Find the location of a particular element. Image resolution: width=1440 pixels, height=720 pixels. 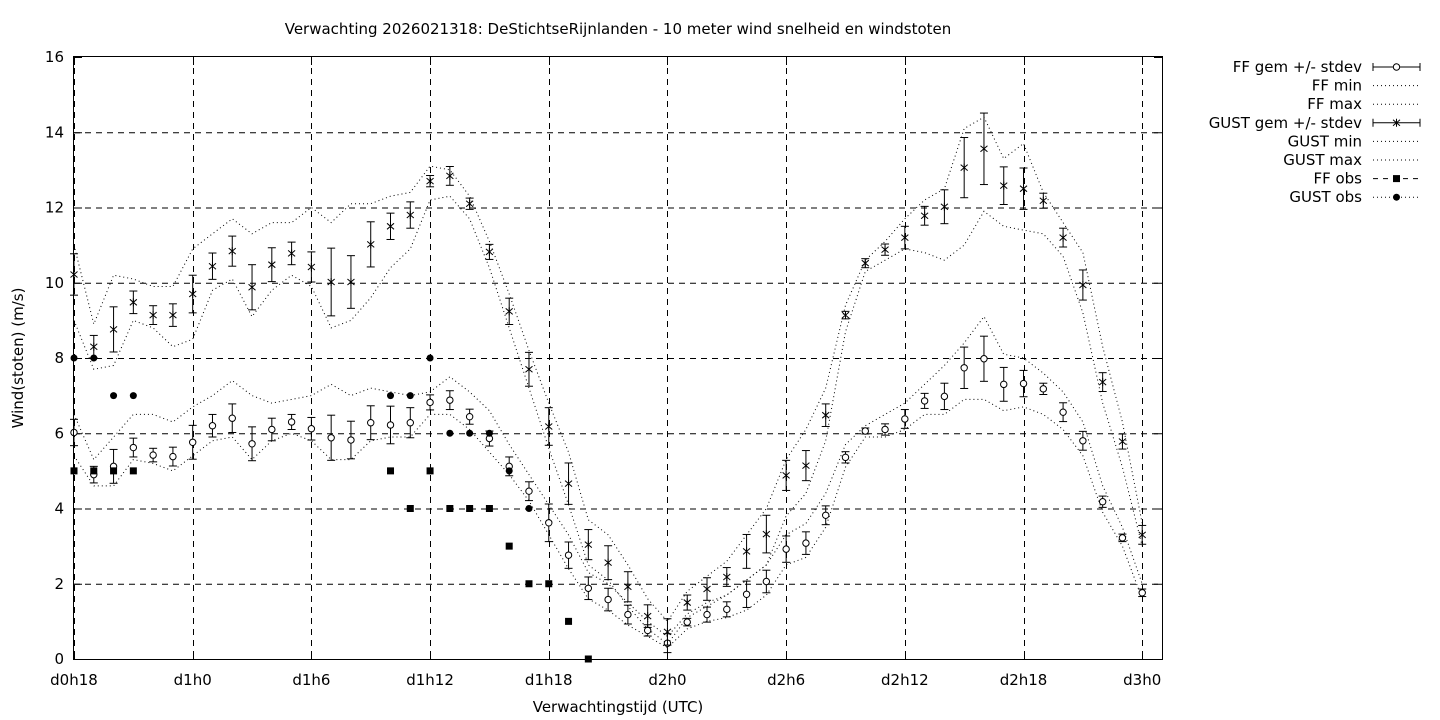

y-tick-label: 8 is located at coordinates (59, 358).